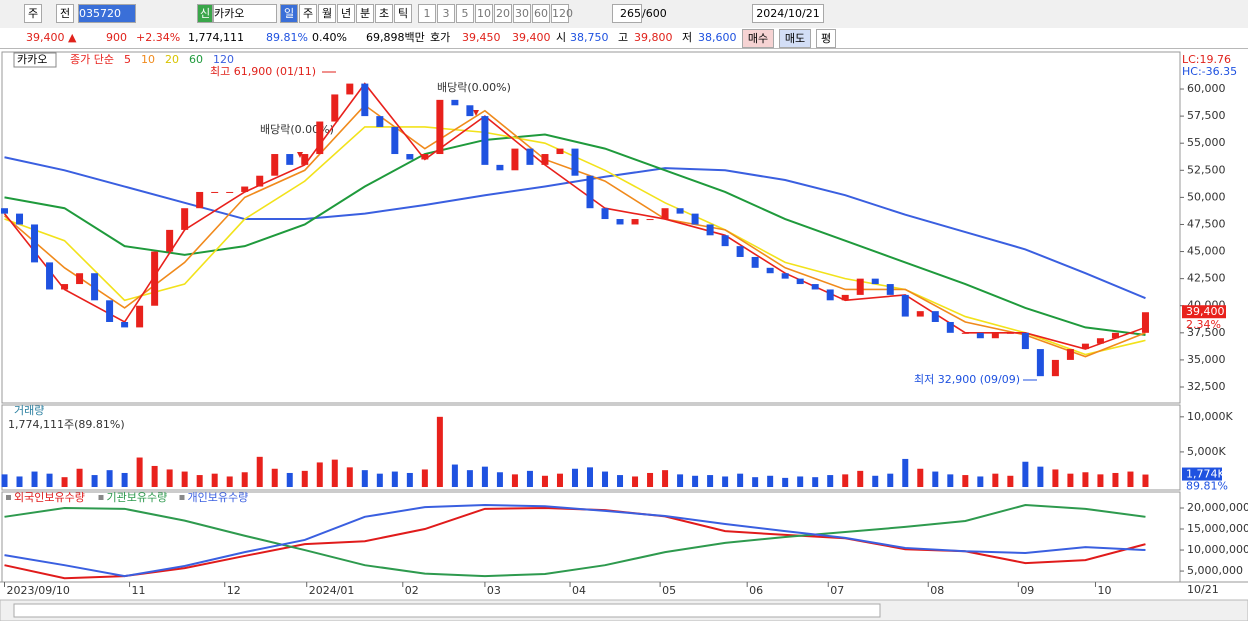  Describe the element at coordinates (107, 13) in the screenshot. I see `code-input: 035720` at that location.